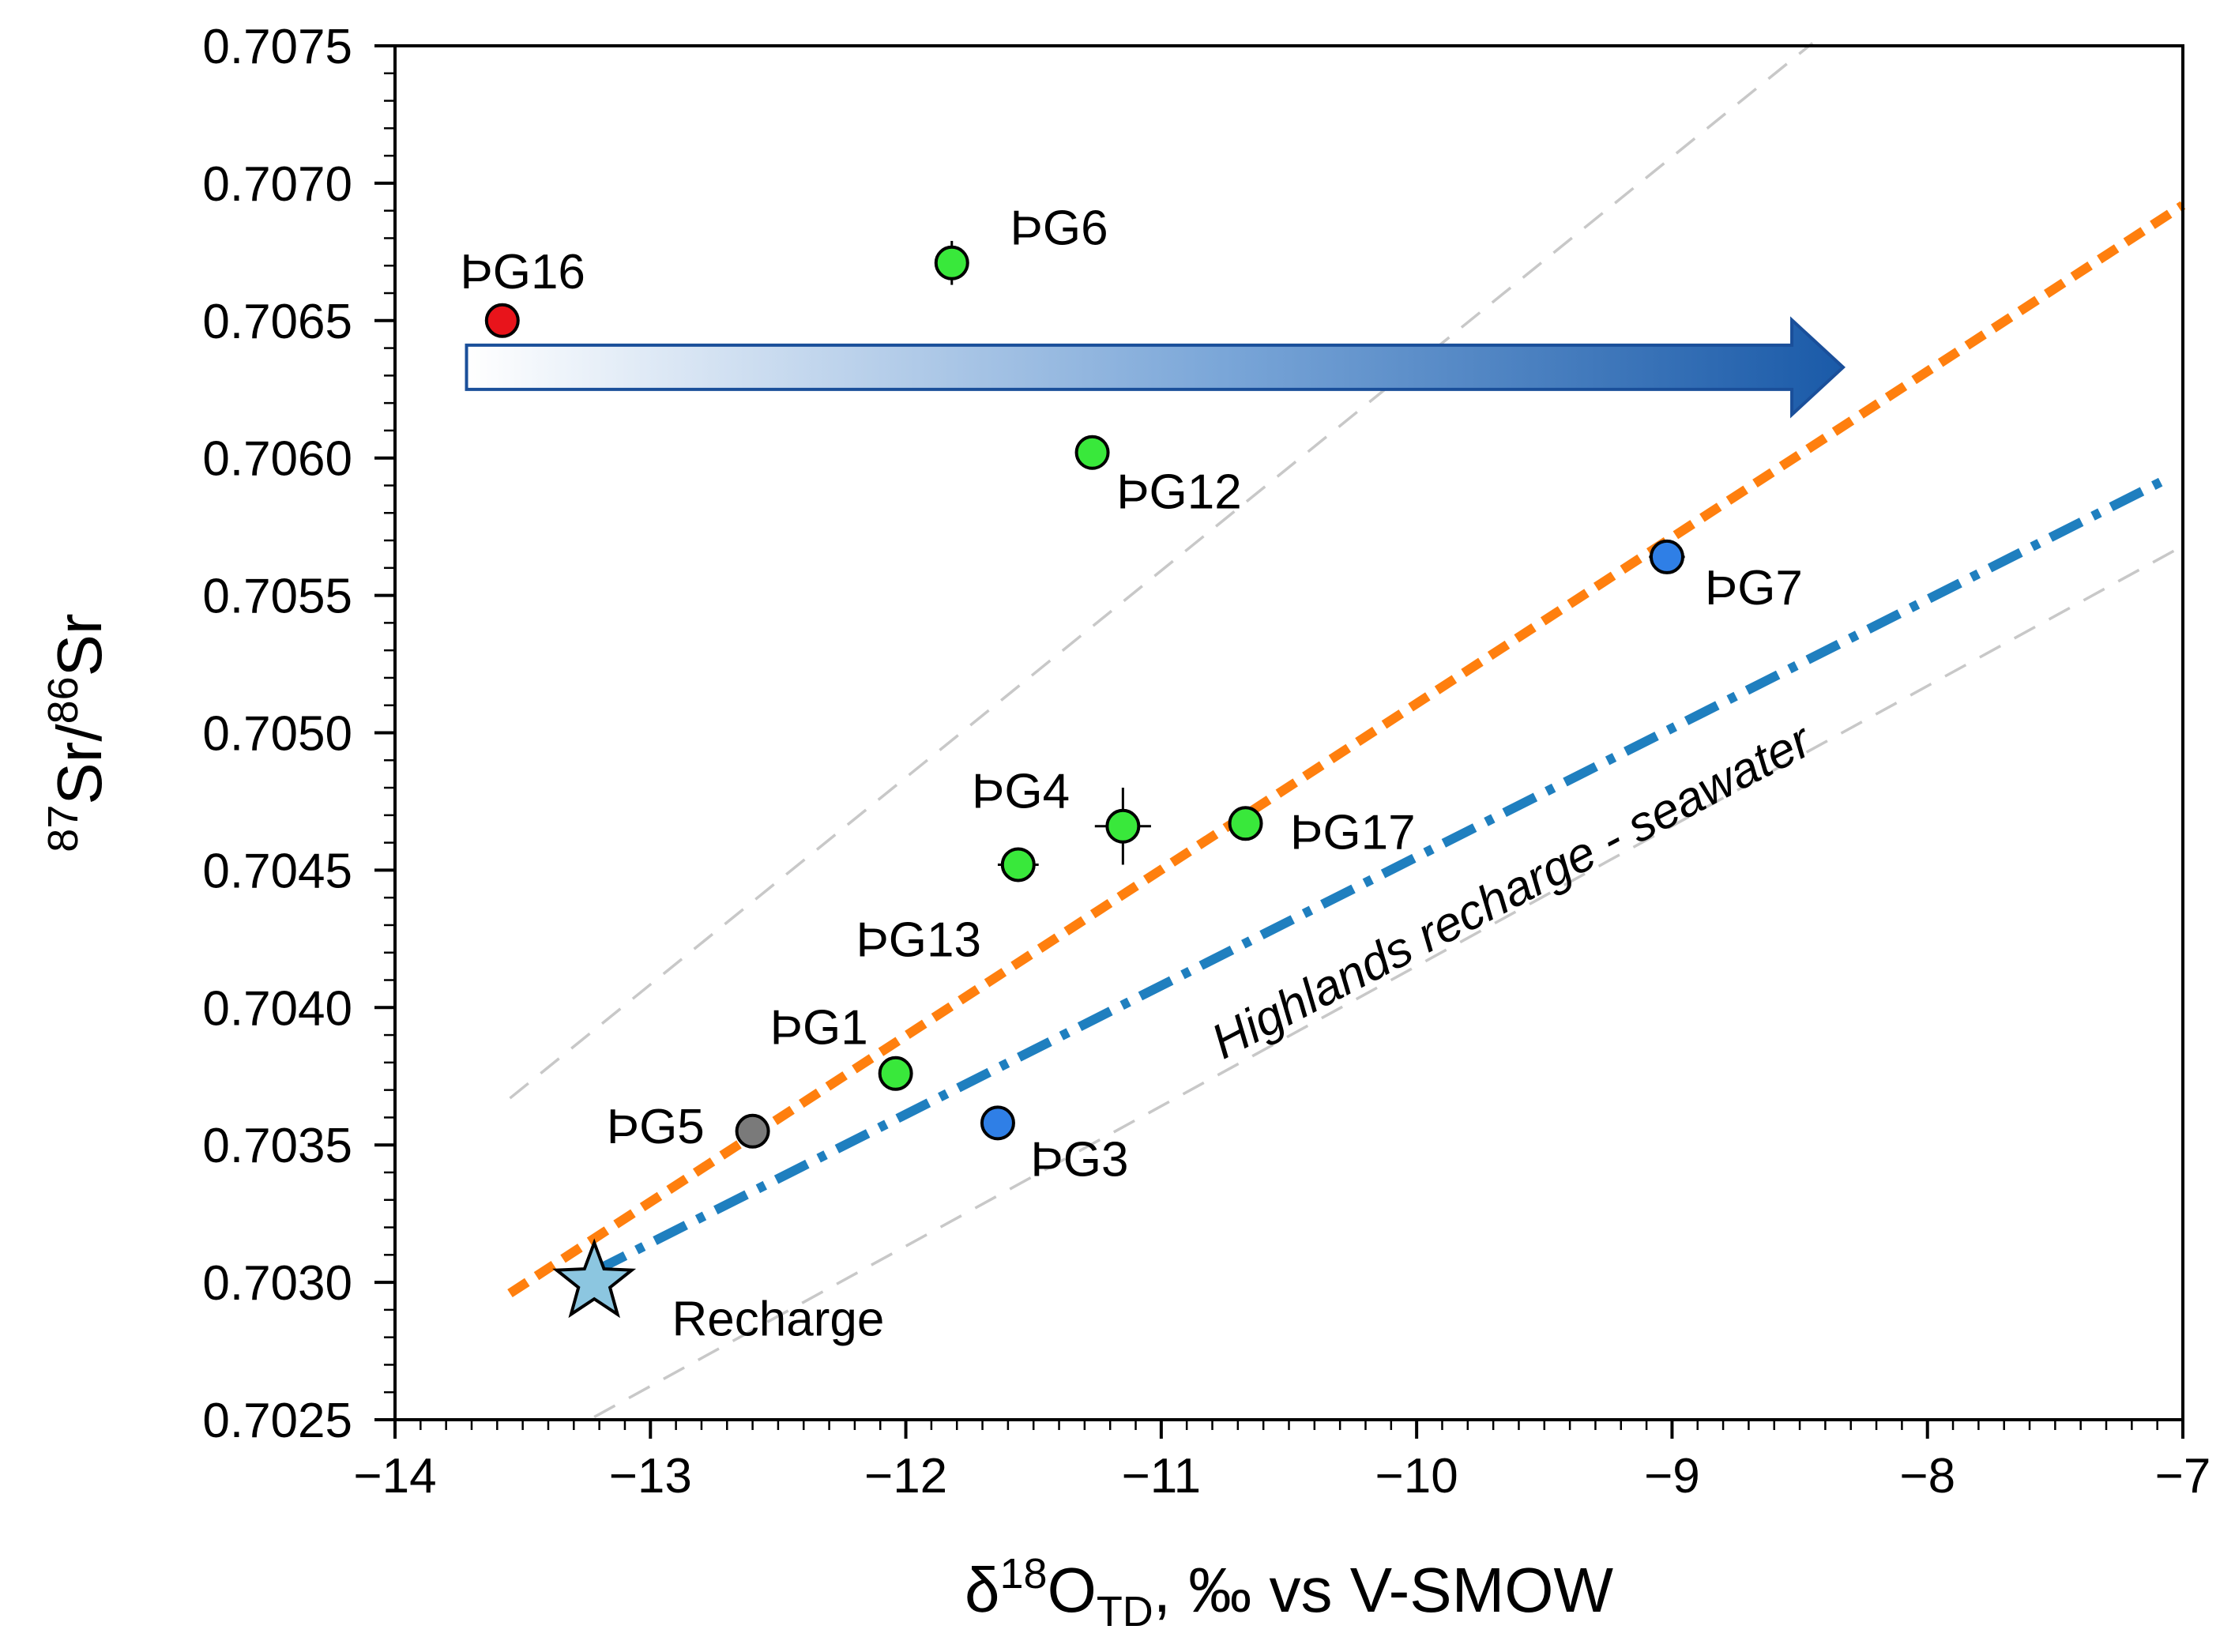 The width and height of the screenshot is (2235, 1652). Describe the element at coordinates (1246, 823) in the screenshot. I see `point-g17` at that location.